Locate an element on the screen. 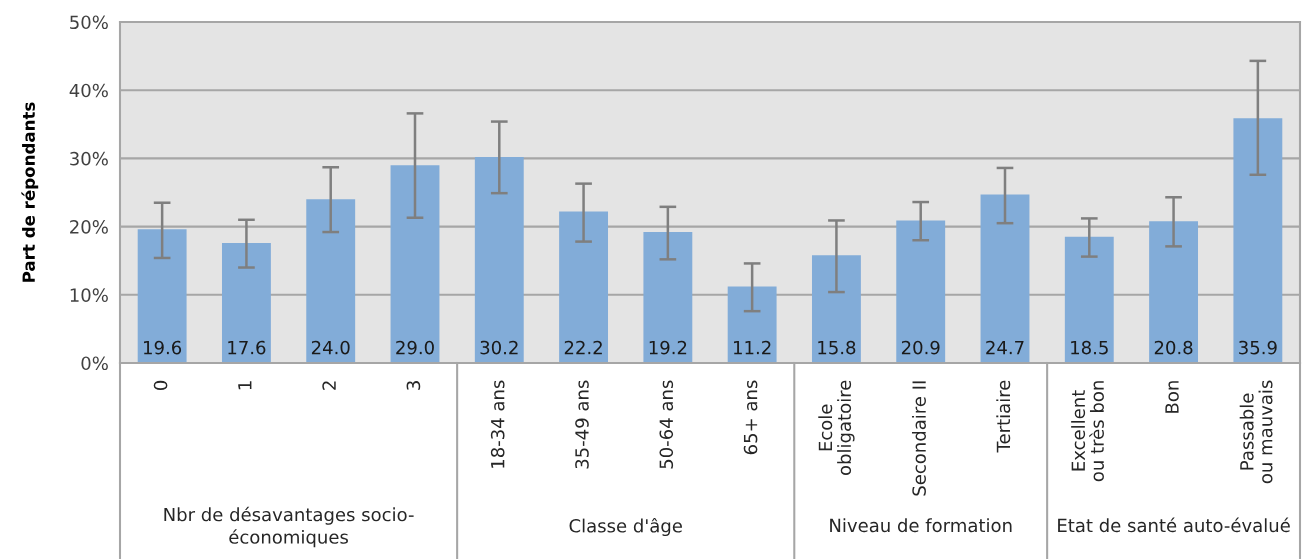 This screenshot has height=559, width=1306. x-tick-label: 1 is located at coordinates (245, 385).